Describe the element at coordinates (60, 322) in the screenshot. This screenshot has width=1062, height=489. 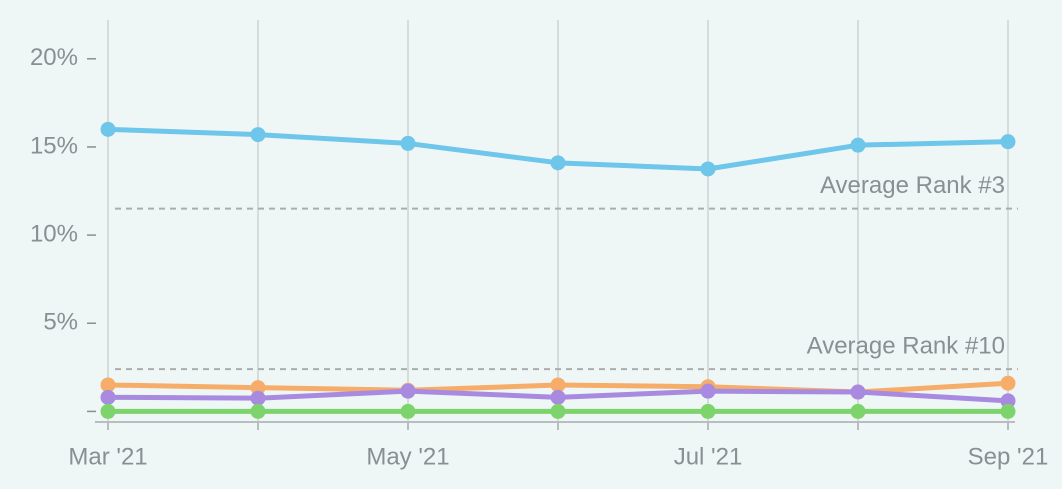
I see `y-tick-label: 5%` at that location.